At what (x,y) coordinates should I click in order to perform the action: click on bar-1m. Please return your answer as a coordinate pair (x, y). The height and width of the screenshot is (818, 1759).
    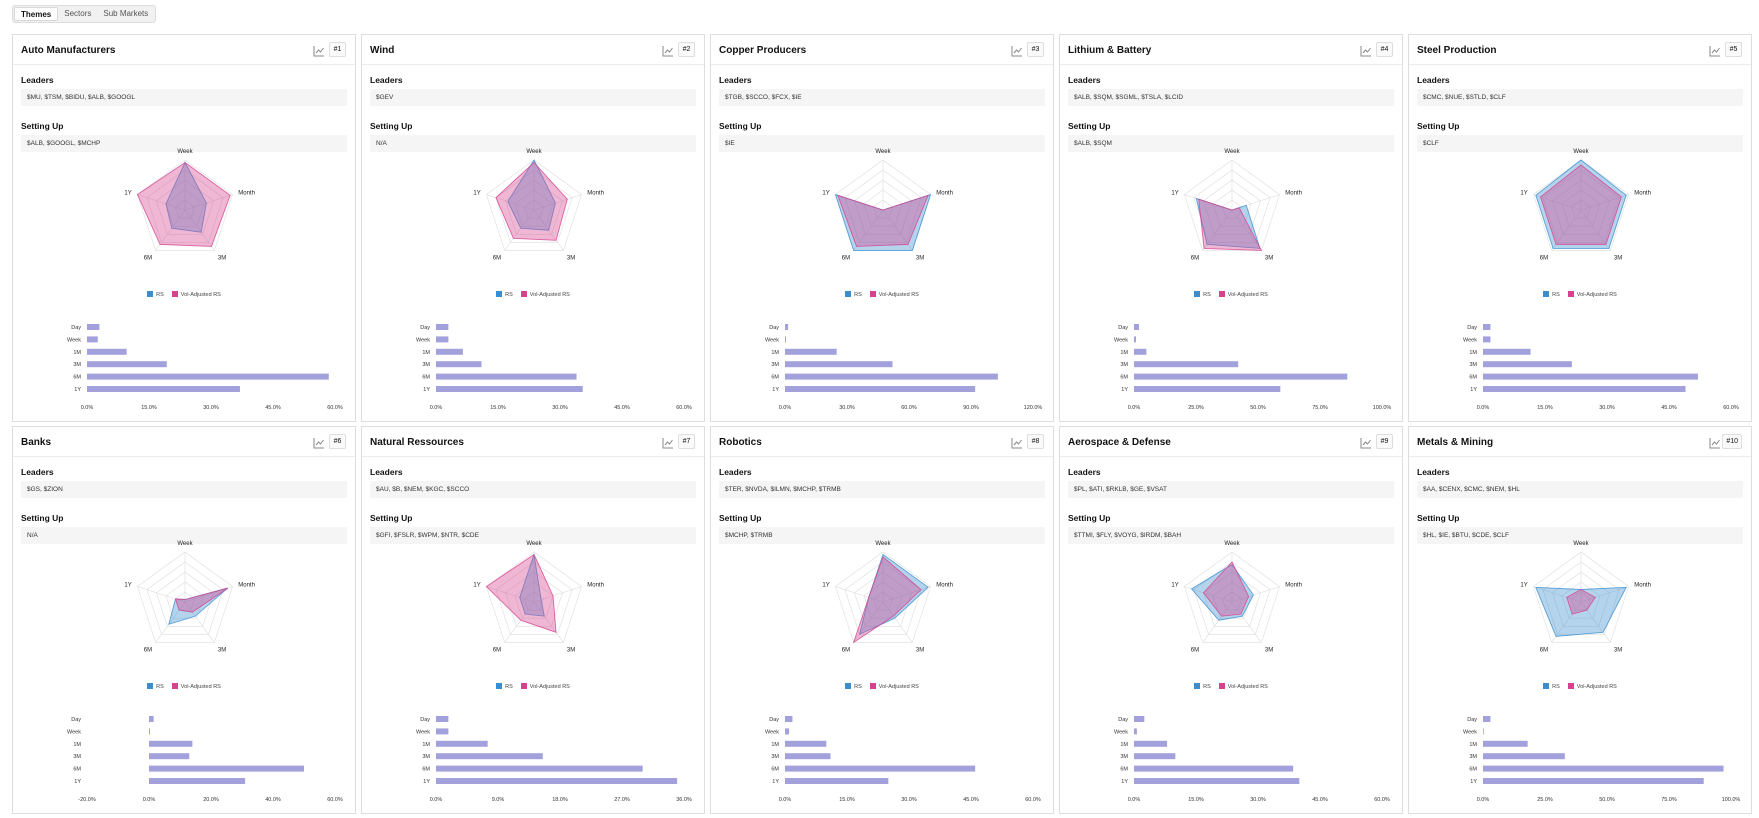
    Looking at the image, I should click on (1507, 351).